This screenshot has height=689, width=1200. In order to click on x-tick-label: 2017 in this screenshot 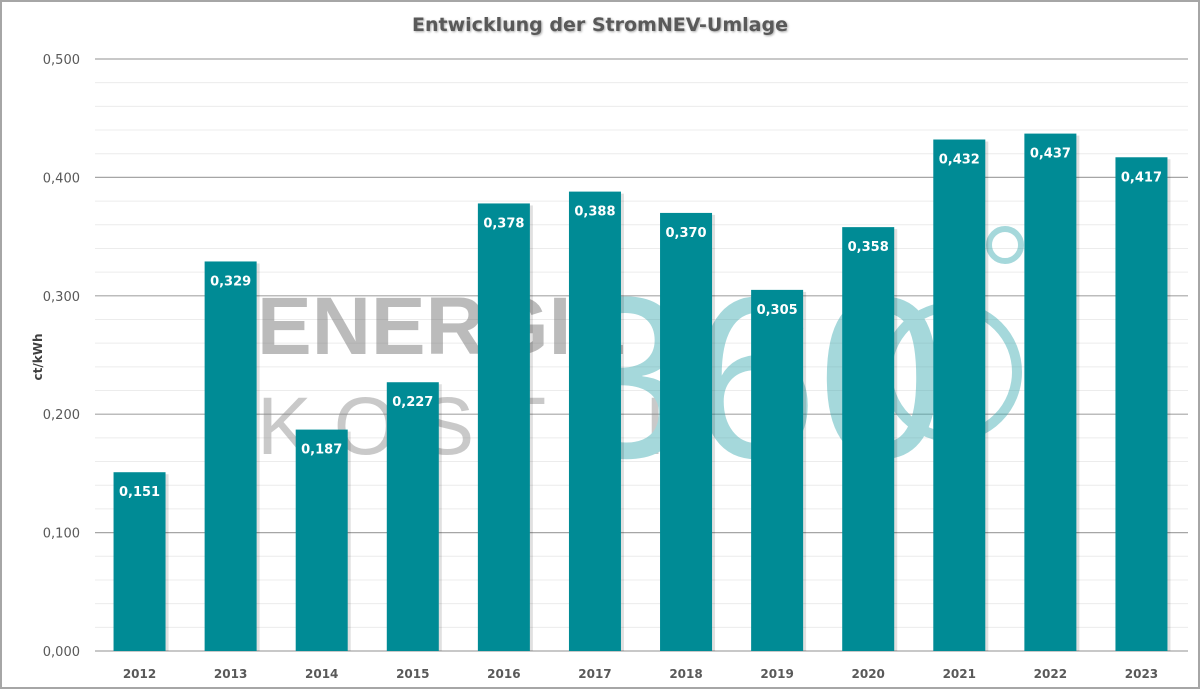, I will do `click(594, 674)`.